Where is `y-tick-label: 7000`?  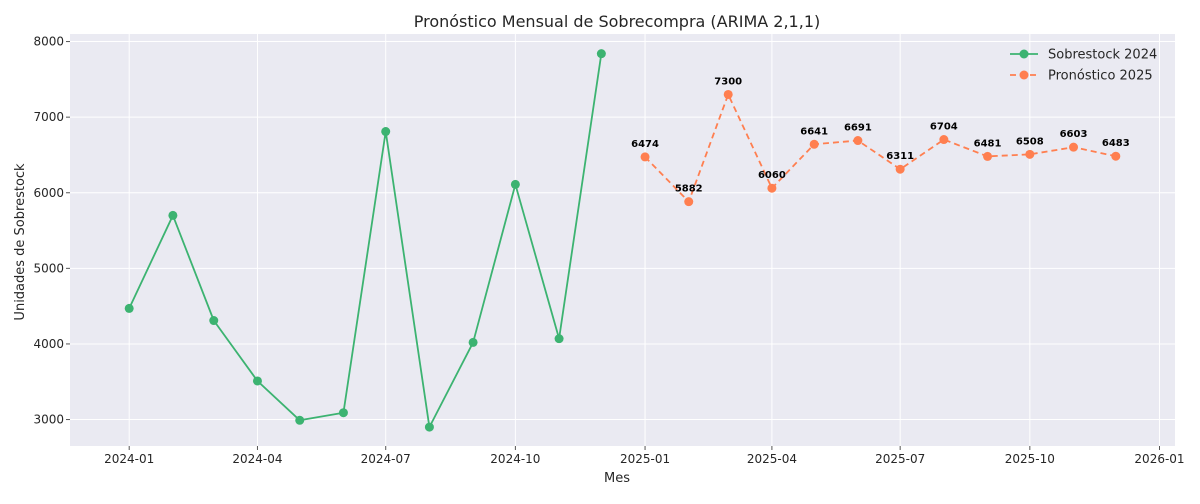
y-tick-label: 7000 is located at coordinates (48, 117).